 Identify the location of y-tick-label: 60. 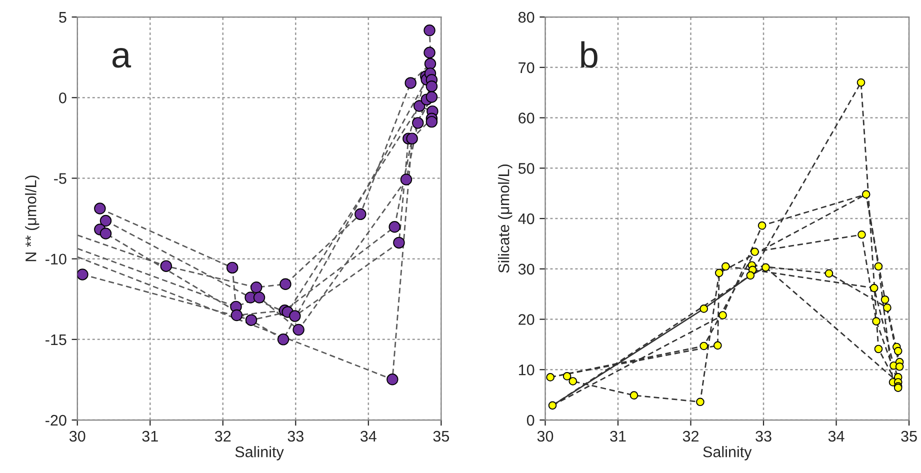
(526, 118).